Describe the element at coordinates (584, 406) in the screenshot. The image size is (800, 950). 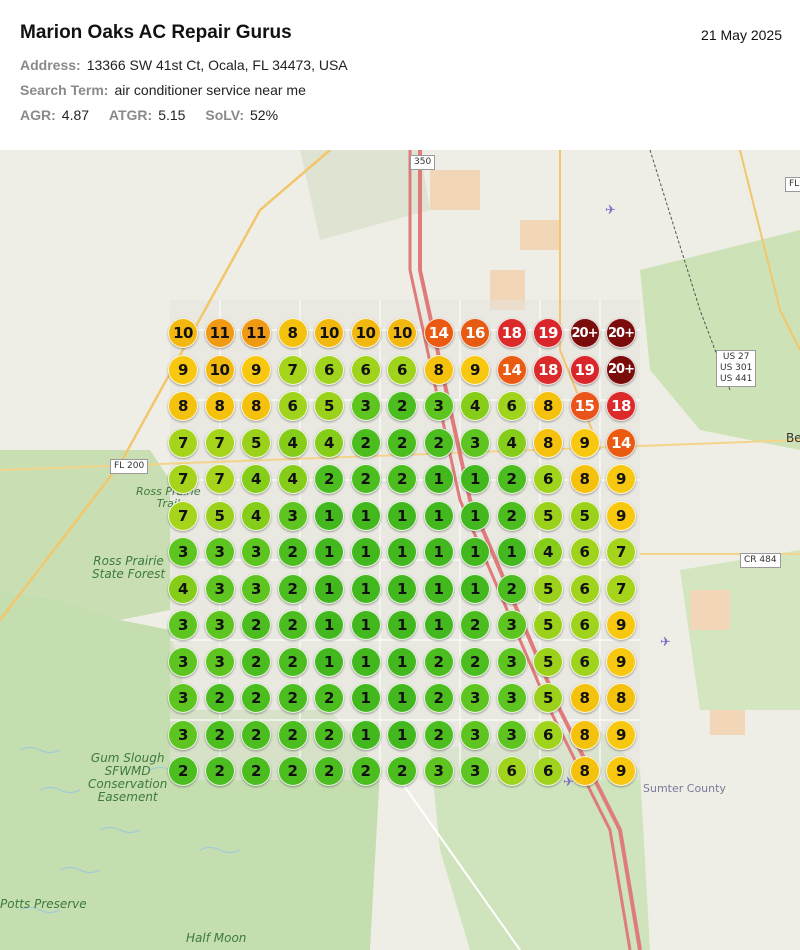
I see `rank-pin: 15` at that location.